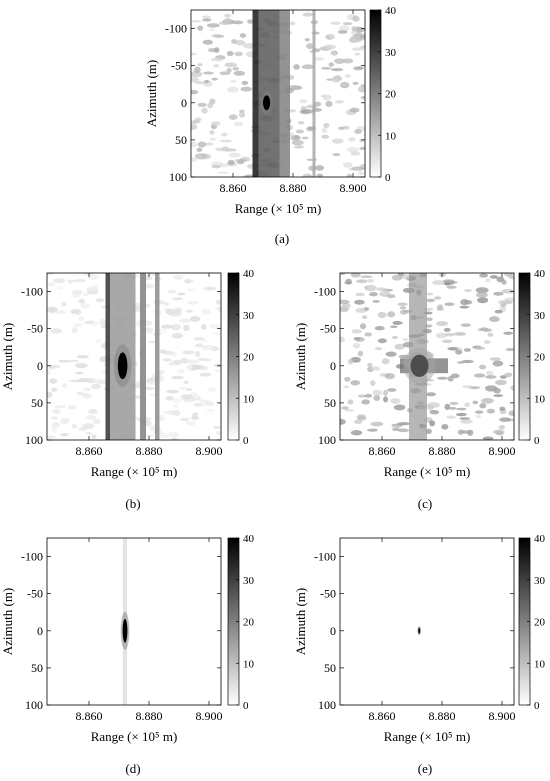 The height and width of the screenshot is (781, 550). I want to click on panel-caption: (c), so click(425, 503).